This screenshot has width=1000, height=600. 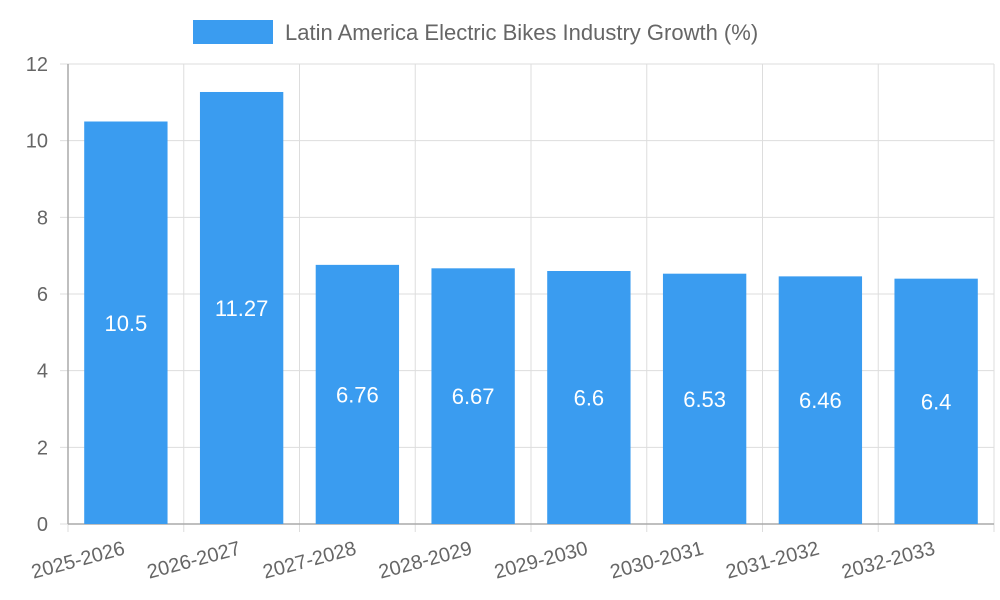 I want to click on y-tick-label: 2, so click(x=42, y=448).